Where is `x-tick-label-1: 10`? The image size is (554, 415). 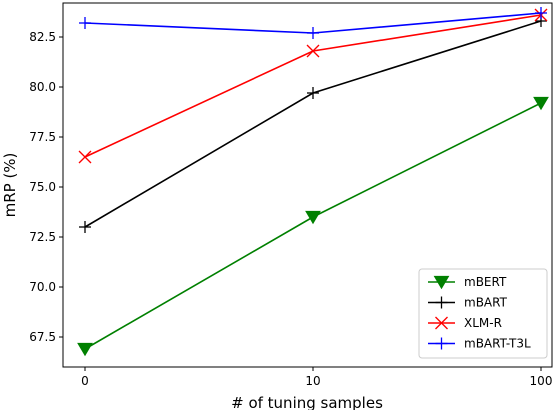
x-tick-label-1: 10 is located at coordinates (312, 381).